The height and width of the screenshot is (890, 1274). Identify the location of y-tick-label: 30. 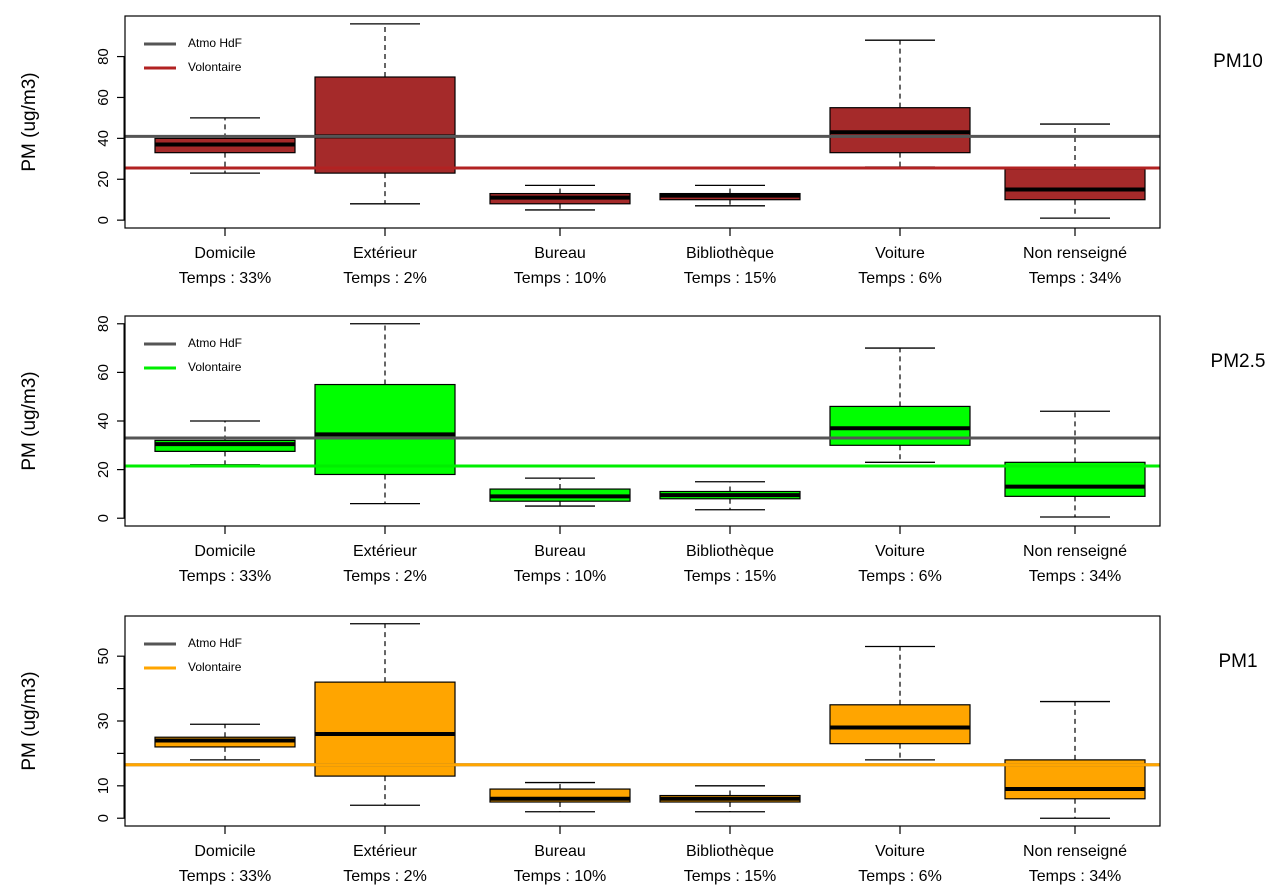
(103, 721).